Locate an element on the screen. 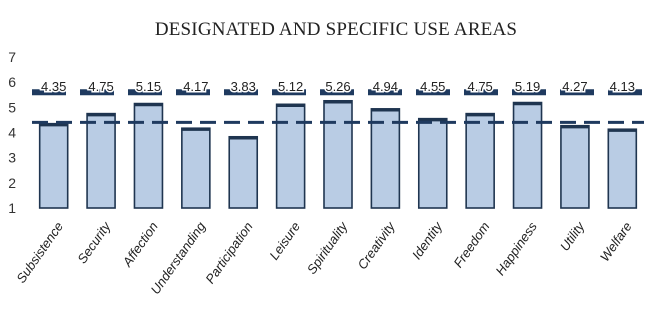 The image size is (652, 334). data-label: 4.35 is located at coordinates (53, 86).